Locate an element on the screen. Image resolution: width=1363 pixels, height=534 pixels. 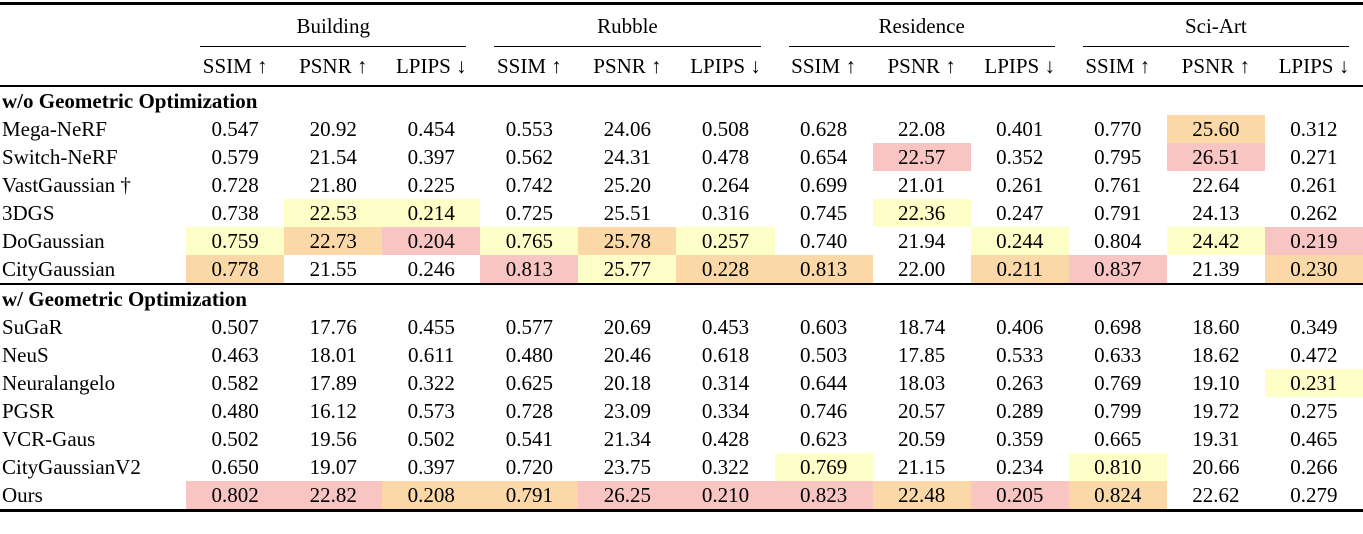
metric-value-cell: 0.625 is located at coordinates (529, 383).